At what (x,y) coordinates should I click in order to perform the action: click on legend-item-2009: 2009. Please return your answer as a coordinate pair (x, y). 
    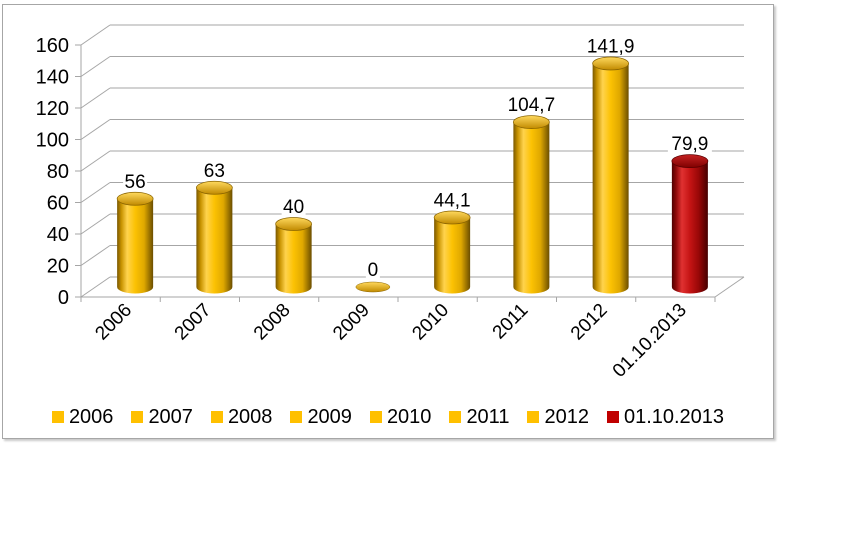
    Looking at the image, I should click on (321, 417).